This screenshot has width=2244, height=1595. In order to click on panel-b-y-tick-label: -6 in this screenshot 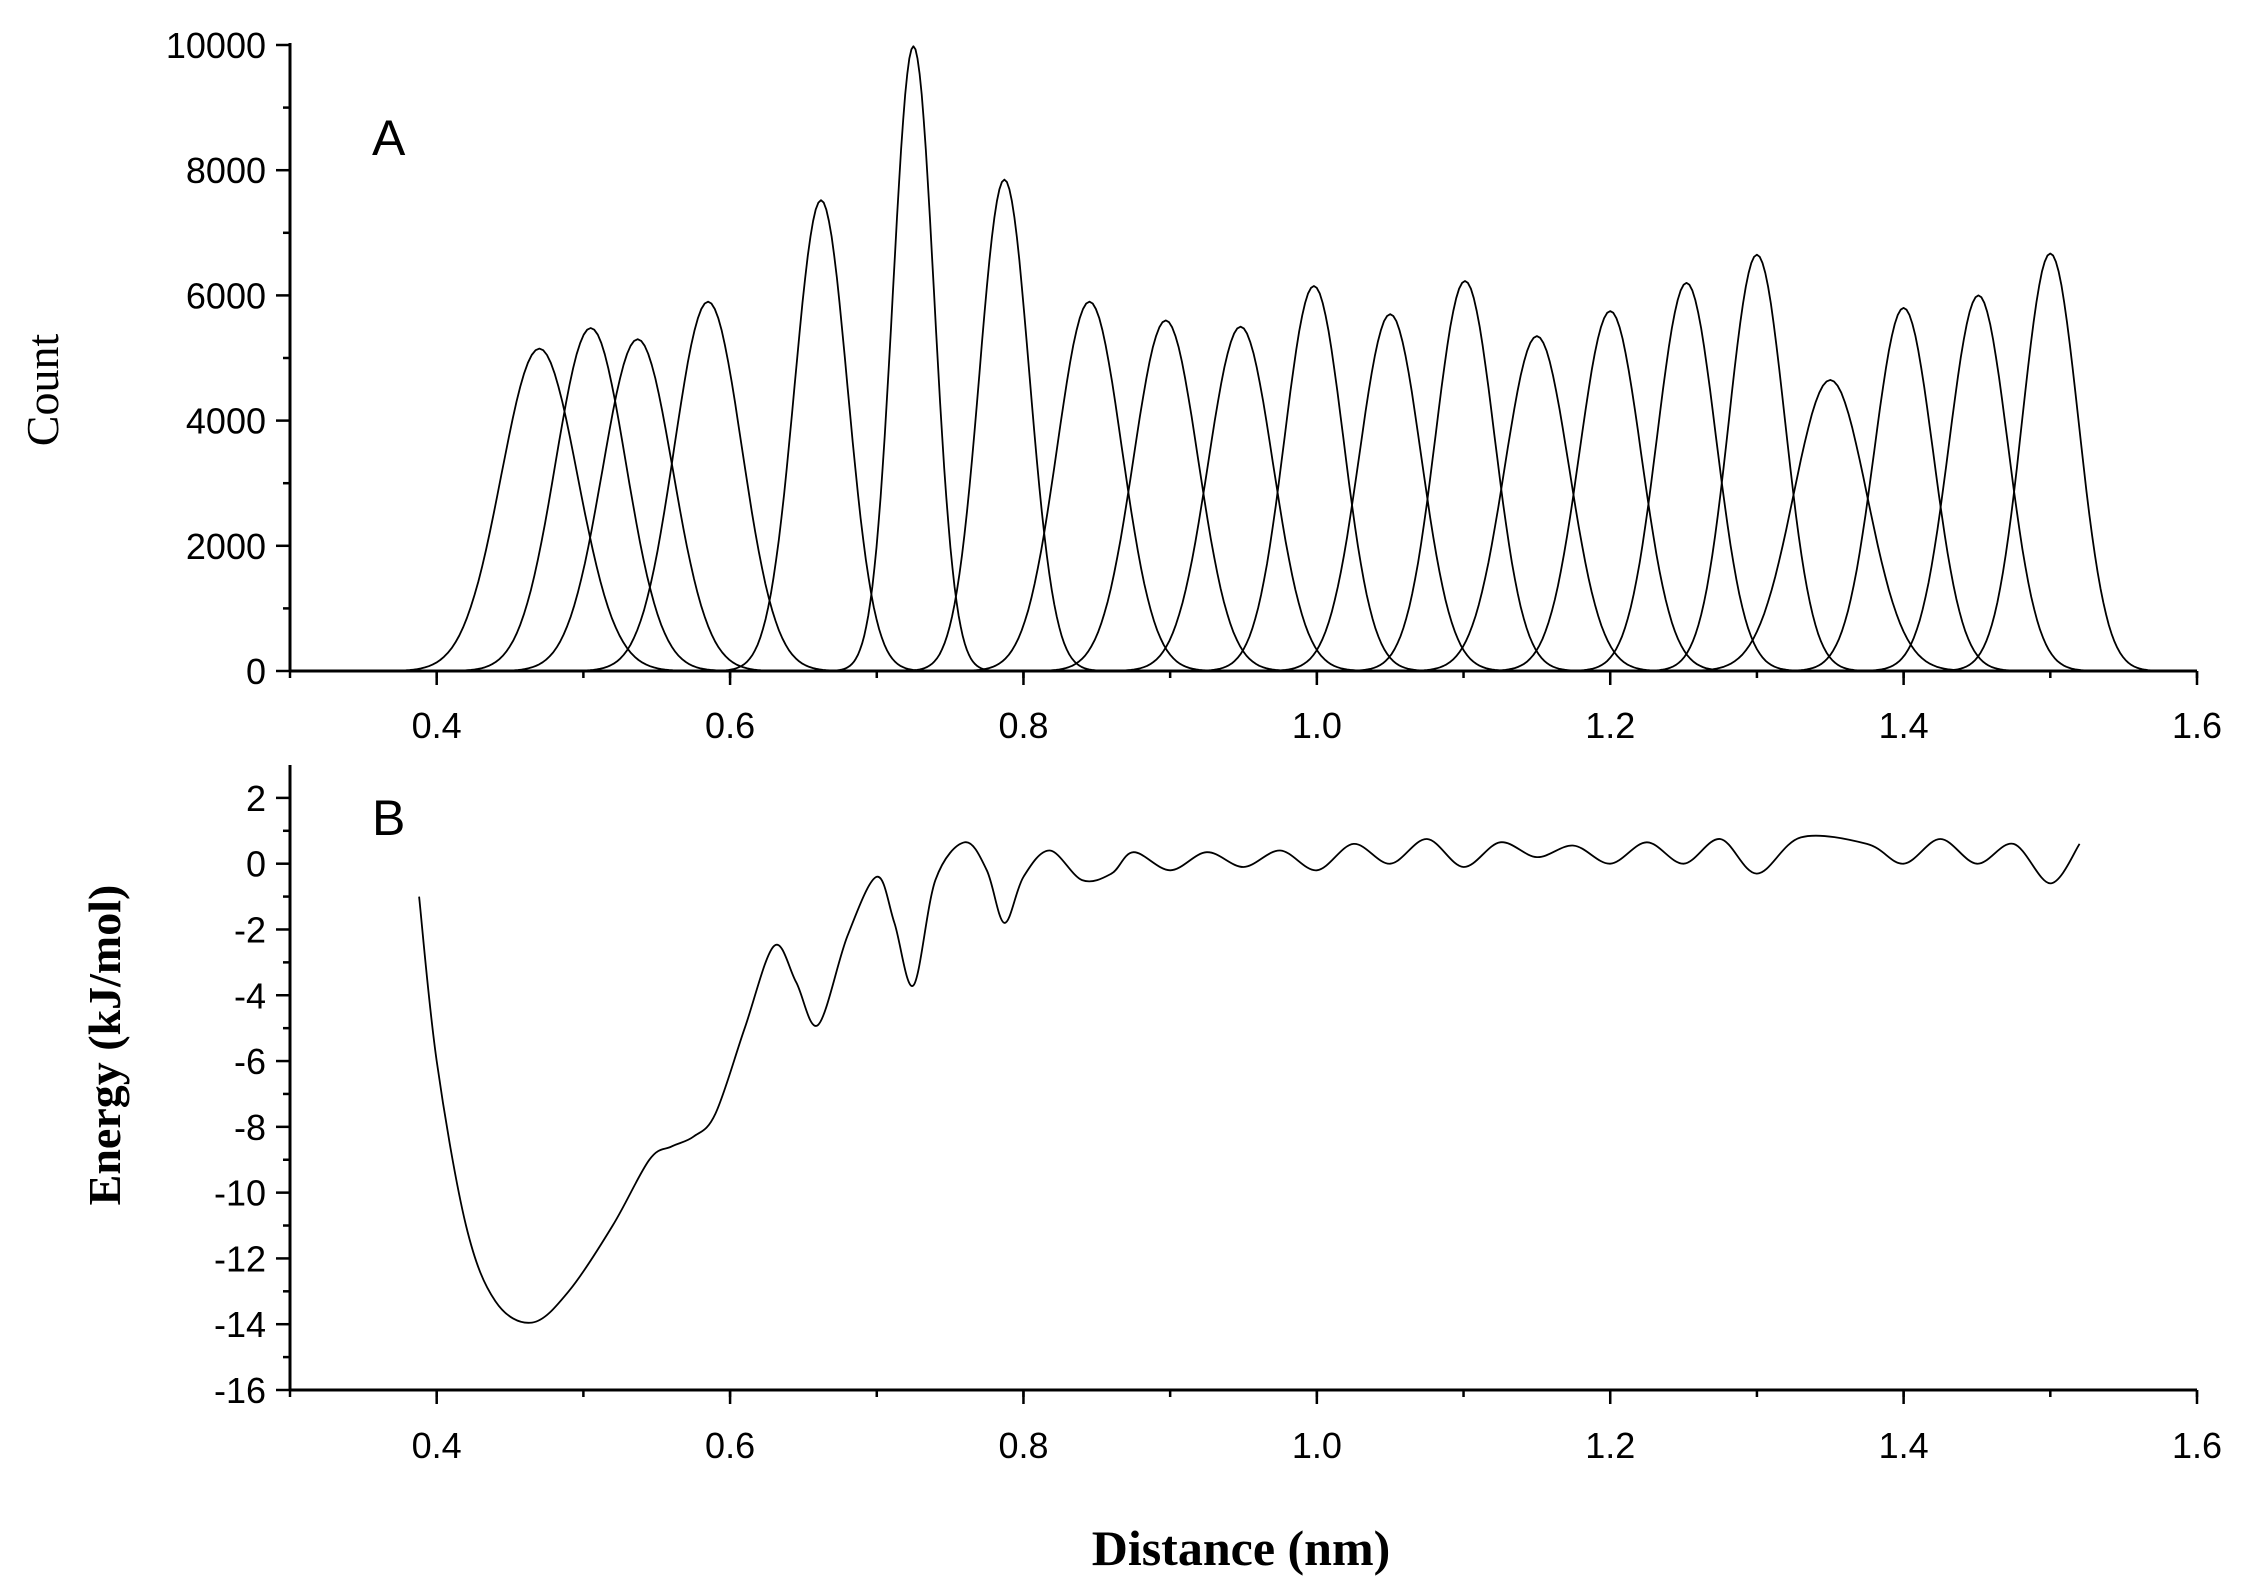, I will do `click(250, 1061)`.